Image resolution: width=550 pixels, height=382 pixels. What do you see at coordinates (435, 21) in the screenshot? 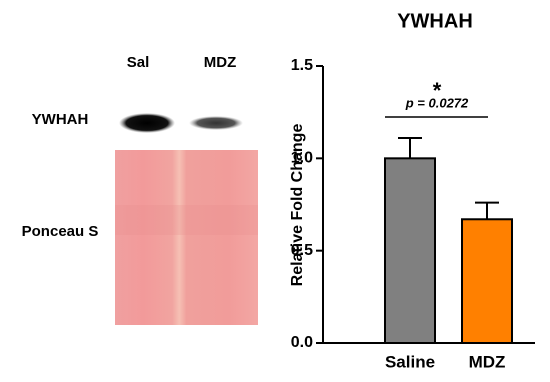
I see `chart-title: YWHAH` at bounding box center [435, 21].